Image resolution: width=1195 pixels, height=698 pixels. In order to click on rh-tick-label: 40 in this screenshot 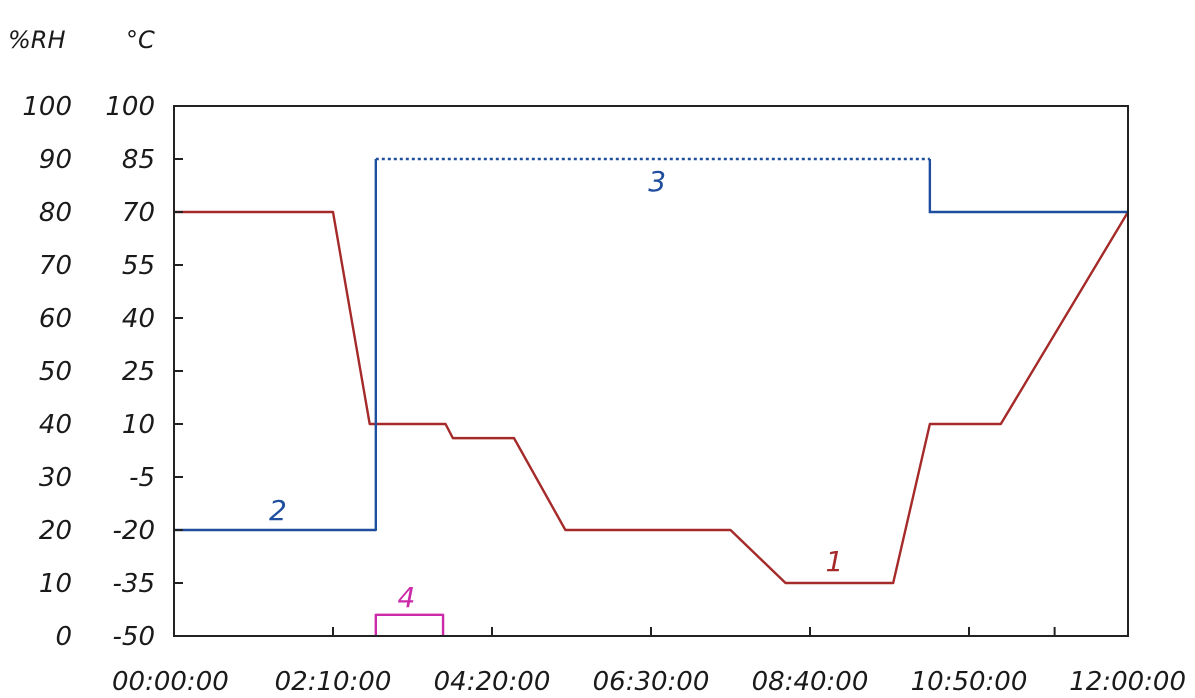, I will do `click(55, 425)`.